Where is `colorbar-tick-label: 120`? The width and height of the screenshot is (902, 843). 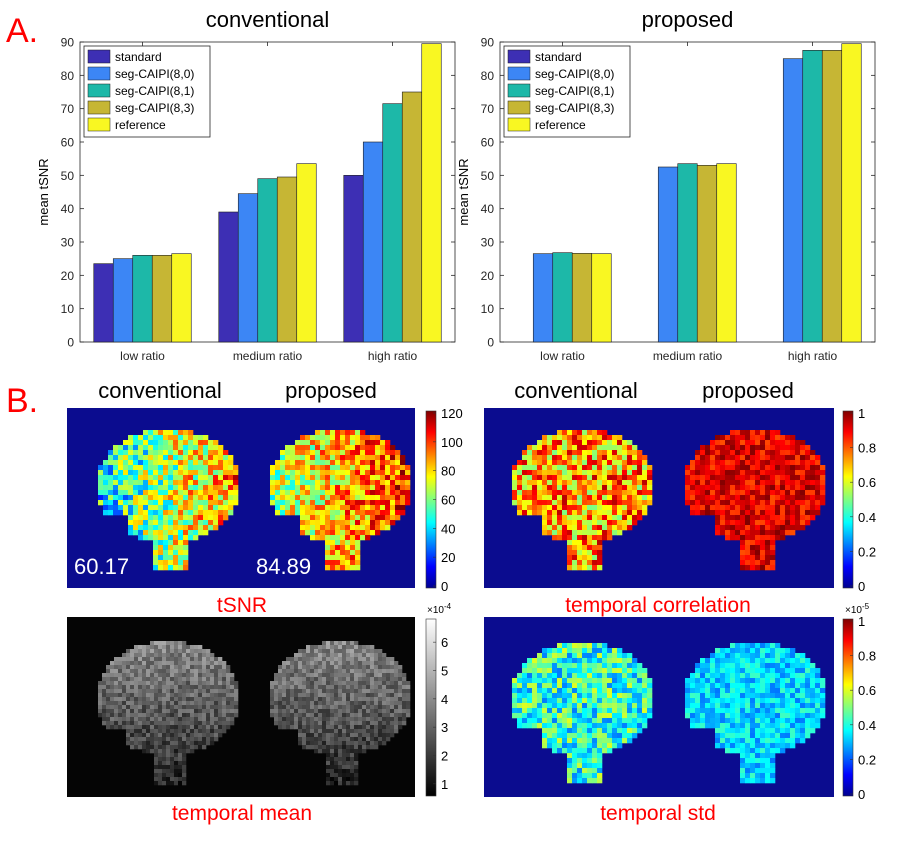 colorbar-tick-label: 120 is located at coordinates (452, 413).